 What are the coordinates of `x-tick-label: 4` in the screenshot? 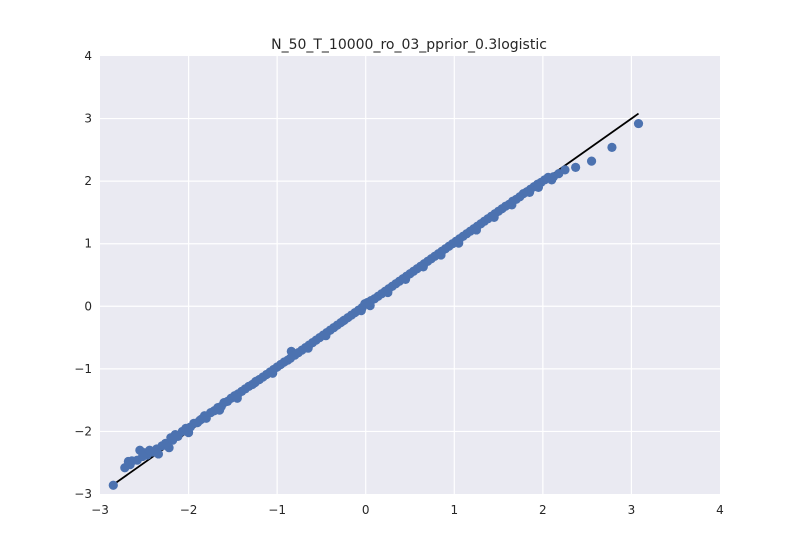 It's located at (720, 510).